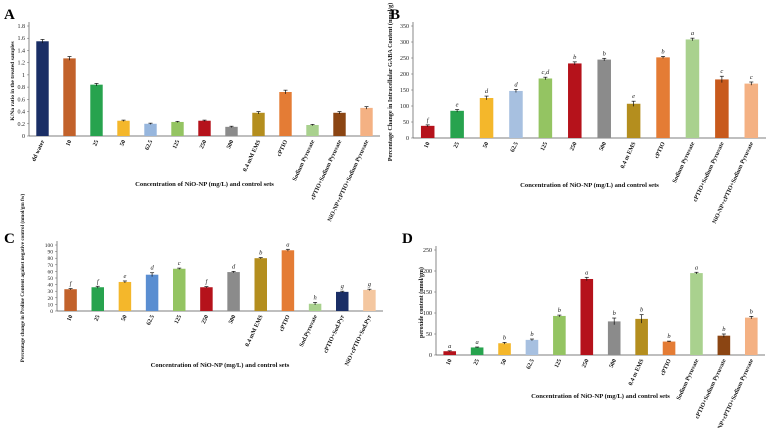  What do you see at coordinates (545, 72) in the screenshot?
I see `panel-b-sig-letter: c,d` at bounding box center [545, 72].